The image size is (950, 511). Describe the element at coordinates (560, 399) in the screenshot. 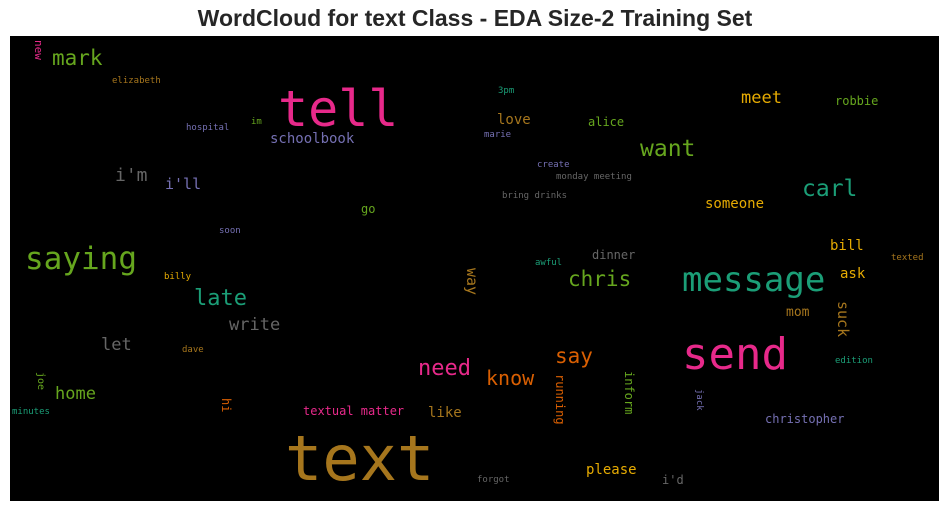

I see `word-running: running` at that location.